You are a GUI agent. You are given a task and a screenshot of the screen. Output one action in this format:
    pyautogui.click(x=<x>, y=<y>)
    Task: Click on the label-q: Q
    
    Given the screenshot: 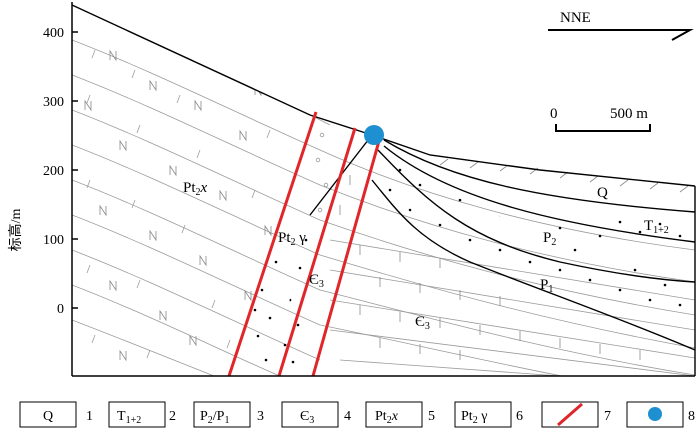 What is the action you would take?
    pyautogui.click(x=602, y=193)
    